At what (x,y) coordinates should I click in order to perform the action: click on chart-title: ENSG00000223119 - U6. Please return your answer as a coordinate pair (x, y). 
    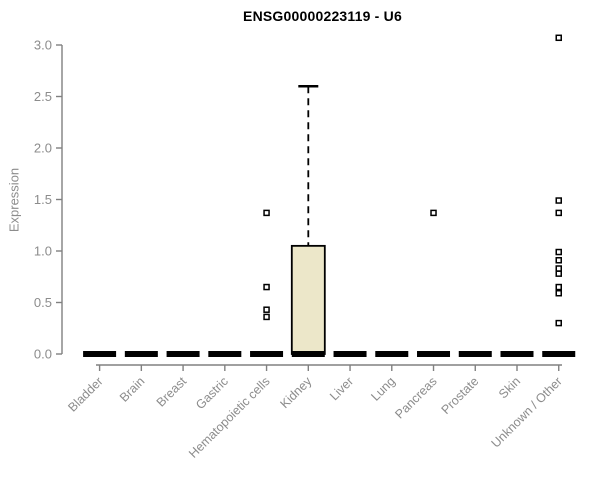
    Looking at the image, I should click on (322, 16).